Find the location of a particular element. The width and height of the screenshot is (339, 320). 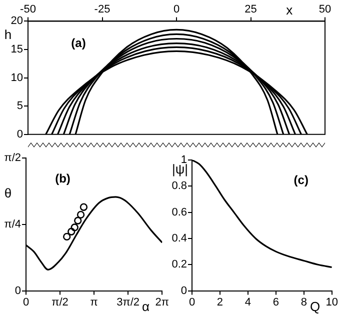

x-tick-label: 10 is located at coordinates (332, 302).